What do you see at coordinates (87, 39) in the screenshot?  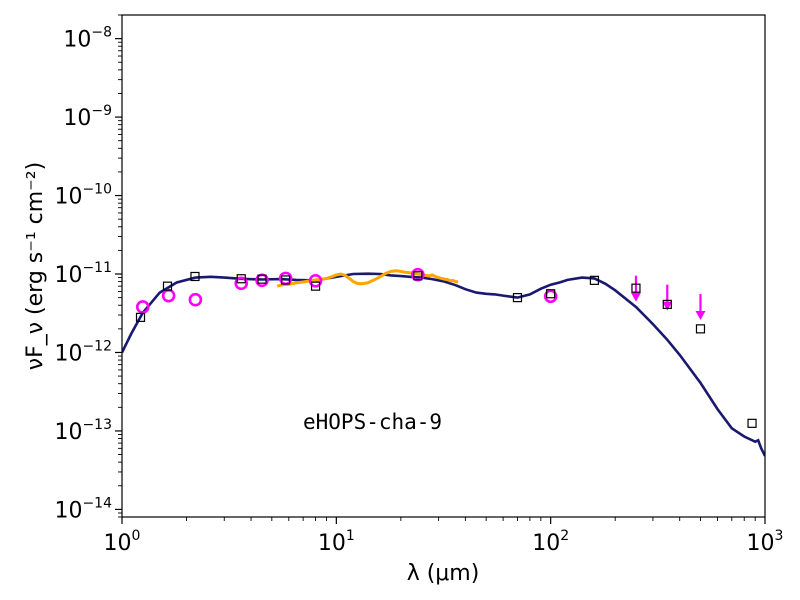 I see `y-tick-label: 10⁻⁸` at bounding box center [87, 39].